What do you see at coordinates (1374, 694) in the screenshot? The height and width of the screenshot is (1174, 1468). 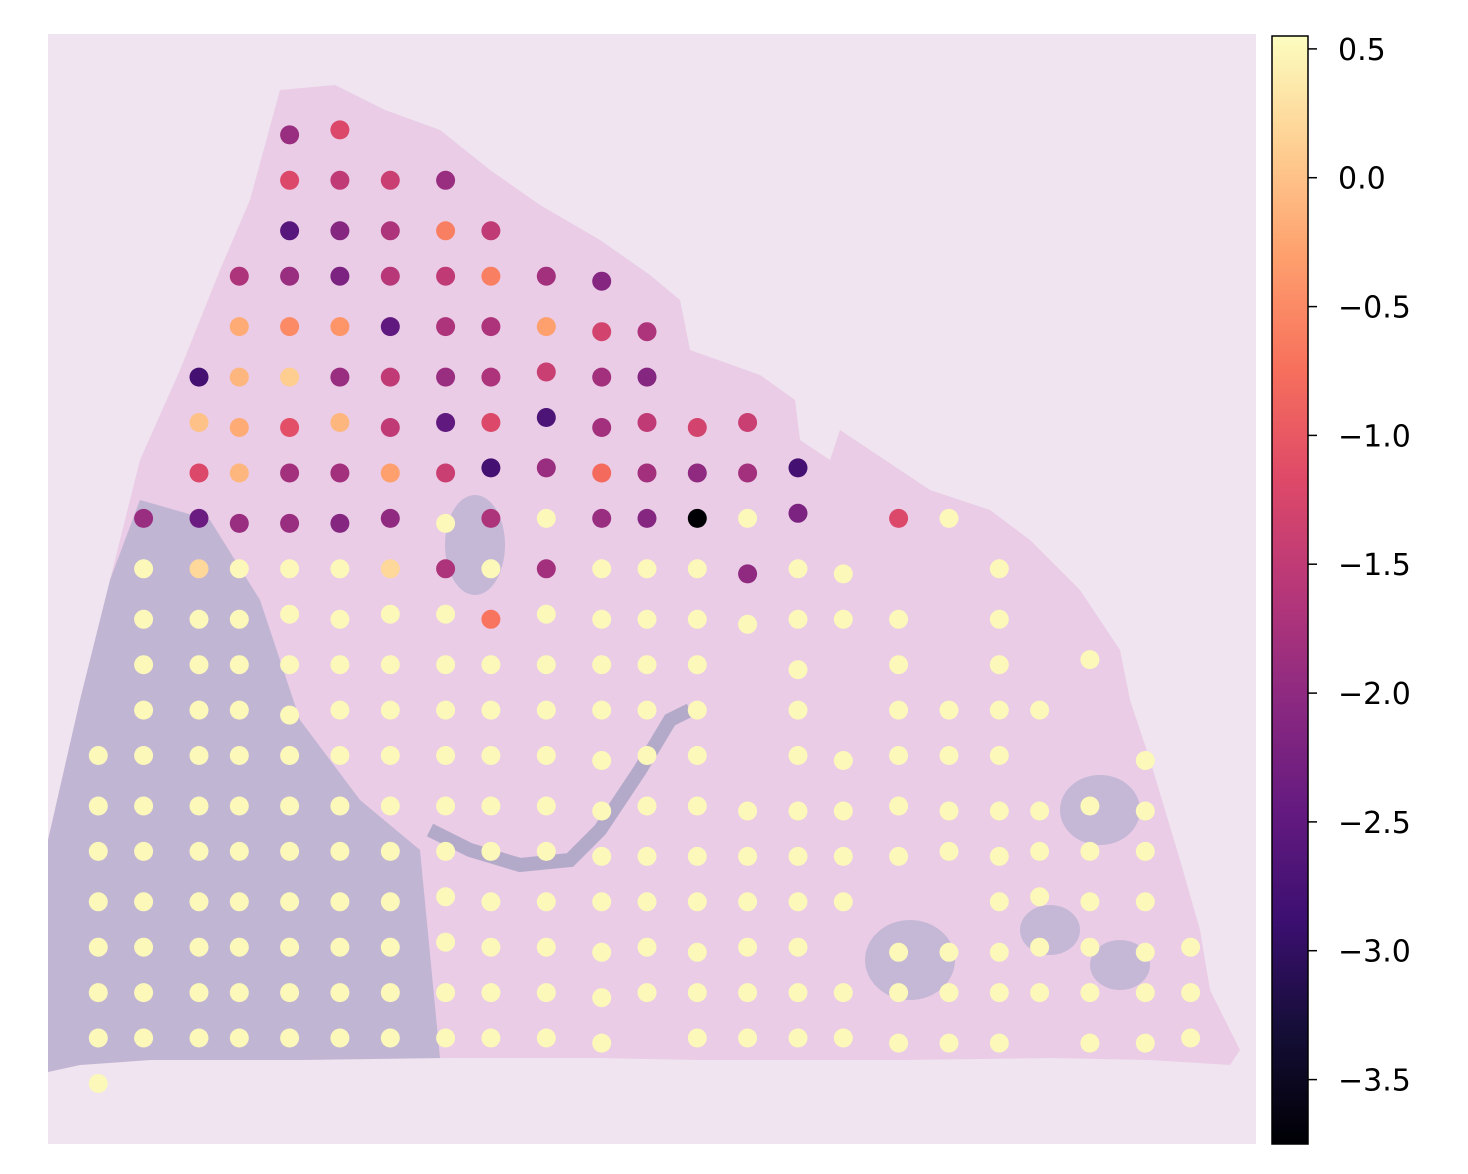 I see `colorbar-tick-label: −2.0` at bounding box center [1374, 694].